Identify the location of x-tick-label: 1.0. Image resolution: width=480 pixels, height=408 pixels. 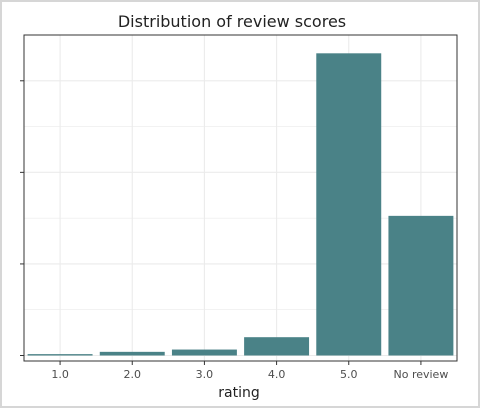
(60, 374).